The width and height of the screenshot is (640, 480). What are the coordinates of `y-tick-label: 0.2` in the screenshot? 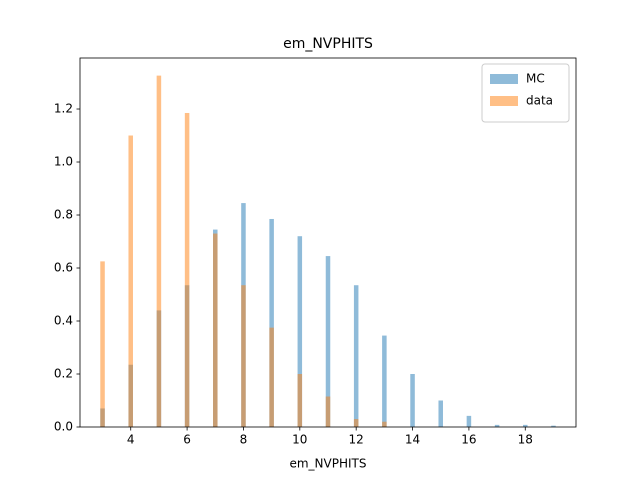 It's located at (63, 374).